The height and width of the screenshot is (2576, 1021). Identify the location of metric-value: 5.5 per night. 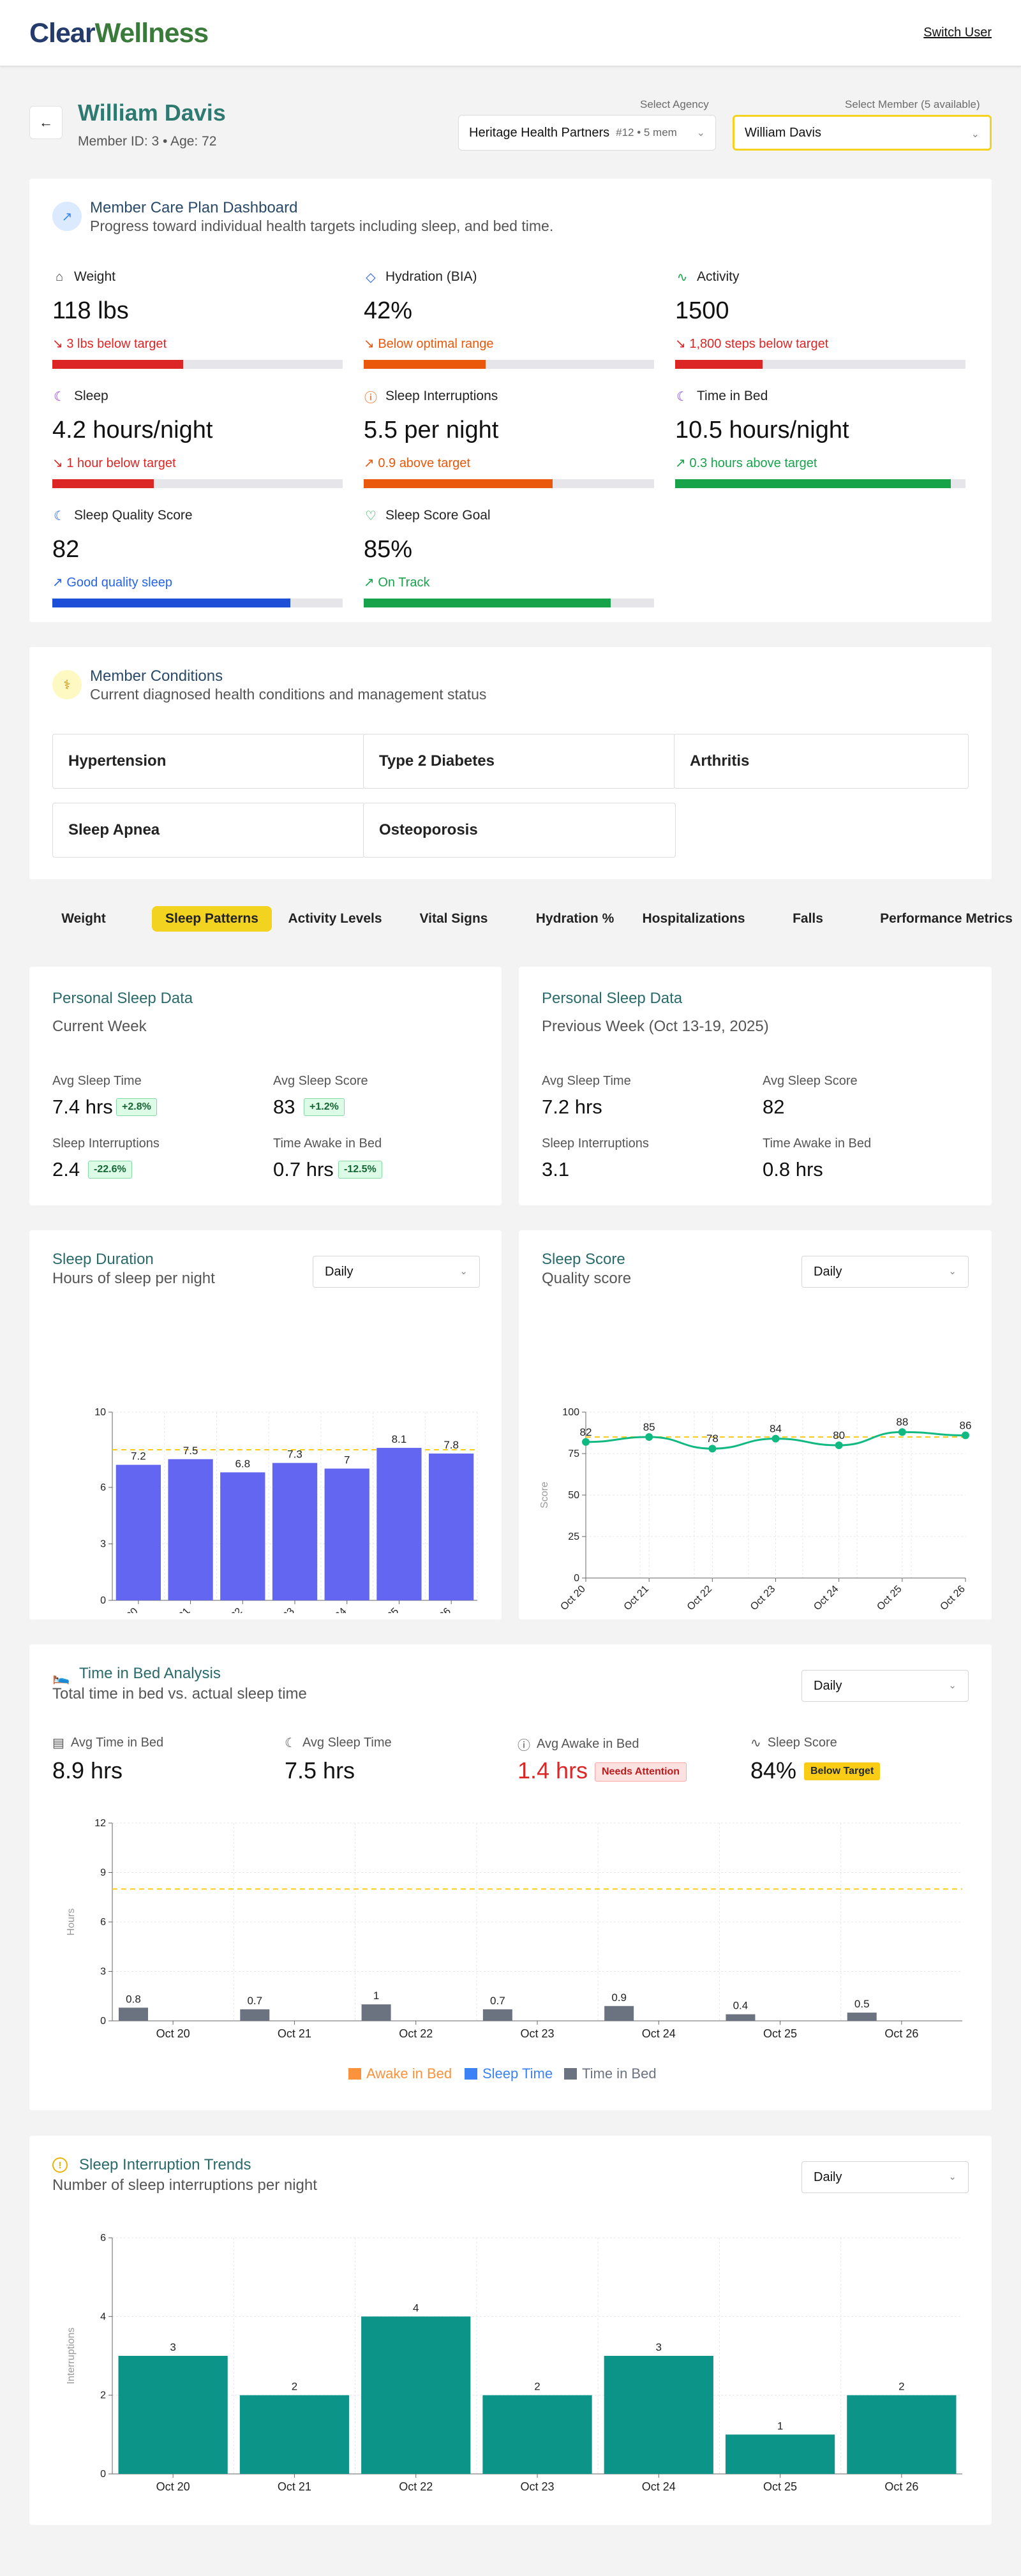
(431, 430).